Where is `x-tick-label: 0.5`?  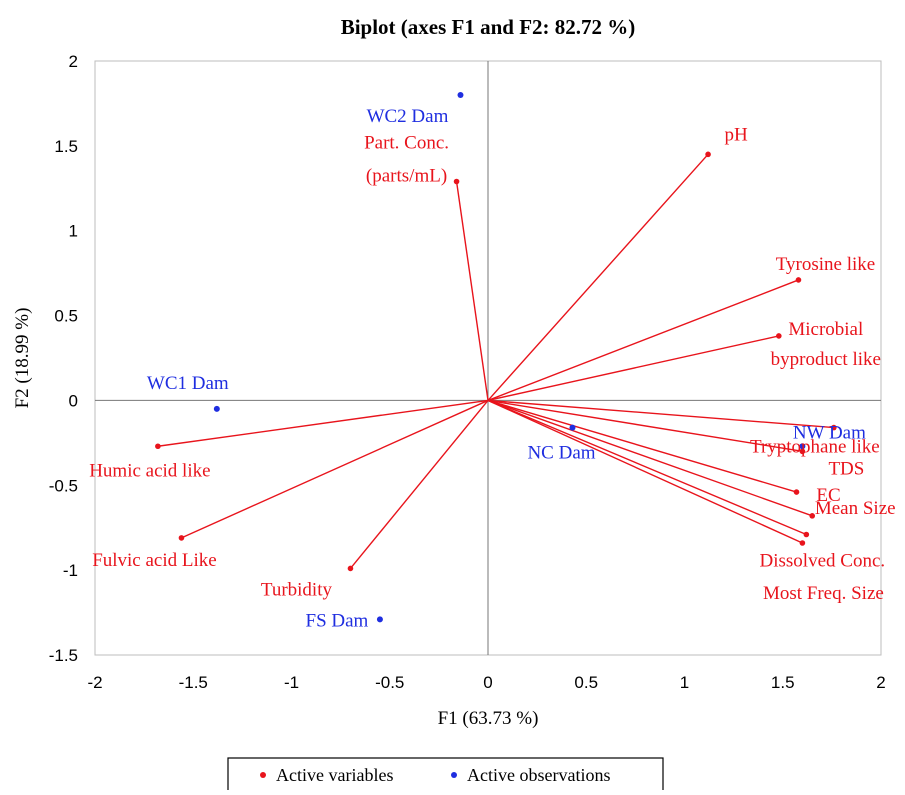
x-tick-label: 0.5 is located at coordinates (586, 682).